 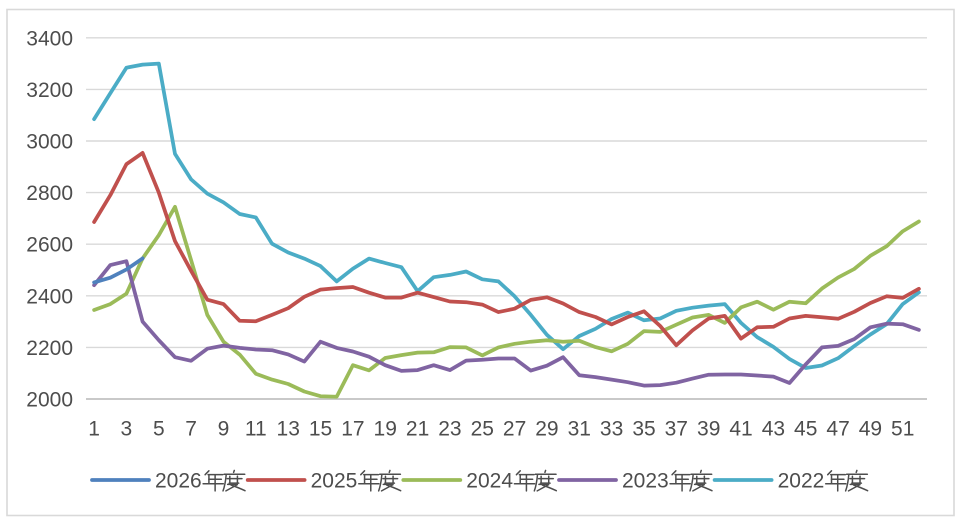 I want to click on svg-text: 3400, so click(x=49, y=38).